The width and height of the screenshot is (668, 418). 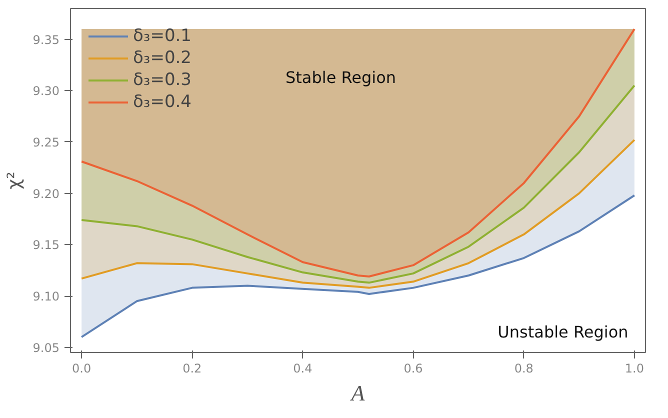 I want to click on x-tick-label: 0.2, so click(x=192, y=369).